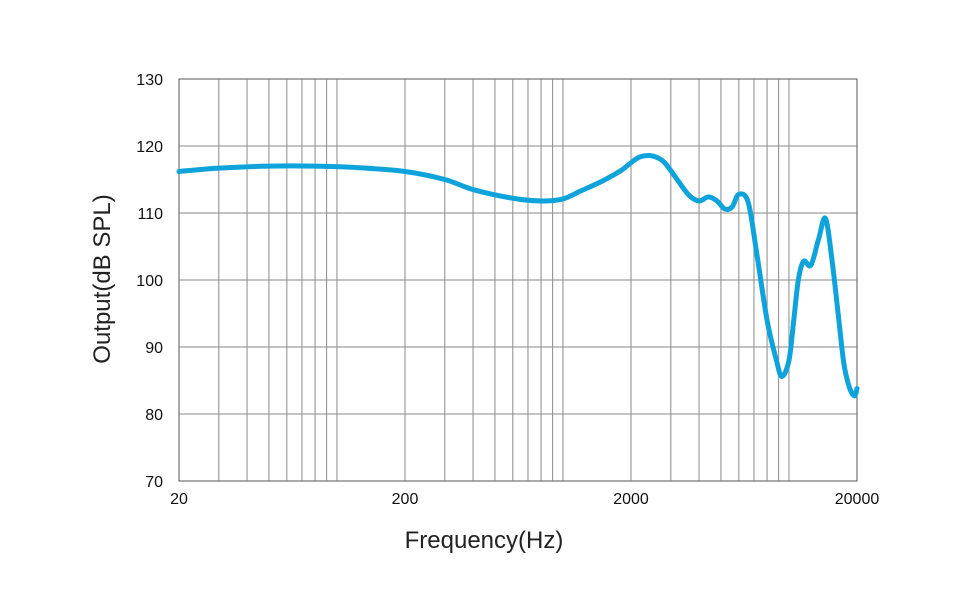 The width and height of the screenshot is (976, 613). What do you see at coordinates (154, 415) in the screenshot?
I see `y-tick-label: 80` at bounding box center [154, 415].